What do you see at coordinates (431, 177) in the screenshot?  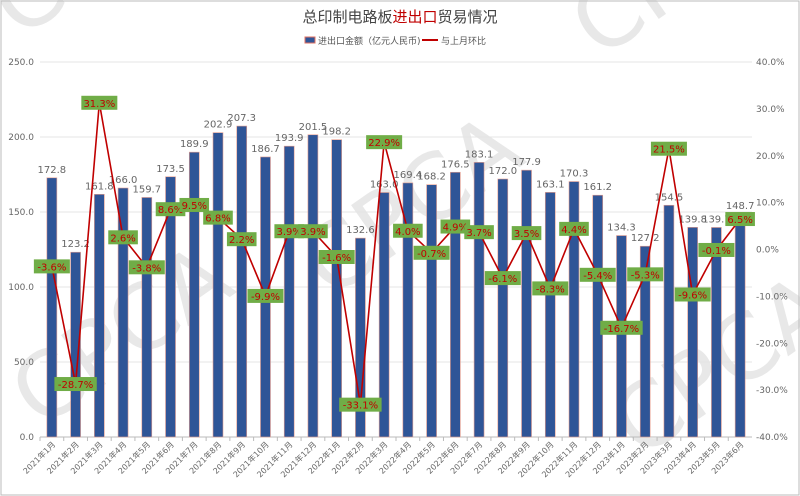 I see `bar-value-label: 168.2` at bounding box center [431, 177].